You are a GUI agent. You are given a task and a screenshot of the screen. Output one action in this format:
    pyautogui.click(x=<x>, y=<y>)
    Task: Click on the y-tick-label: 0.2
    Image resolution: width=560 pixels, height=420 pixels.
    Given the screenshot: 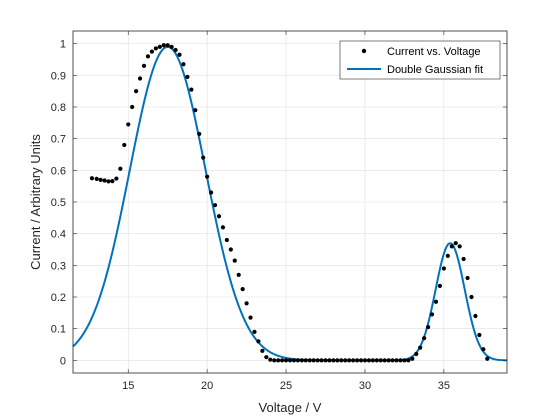 What is the action you would take?
    pyautogui.click(x=58, y=298)
    